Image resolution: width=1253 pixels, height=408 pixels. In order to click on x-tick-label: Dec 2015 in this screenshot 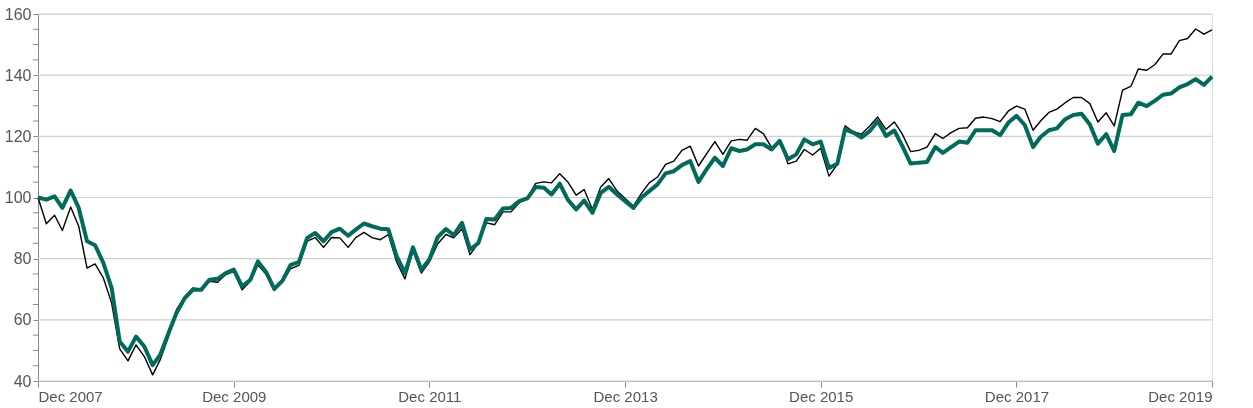, I will do `click(821, 396)`.